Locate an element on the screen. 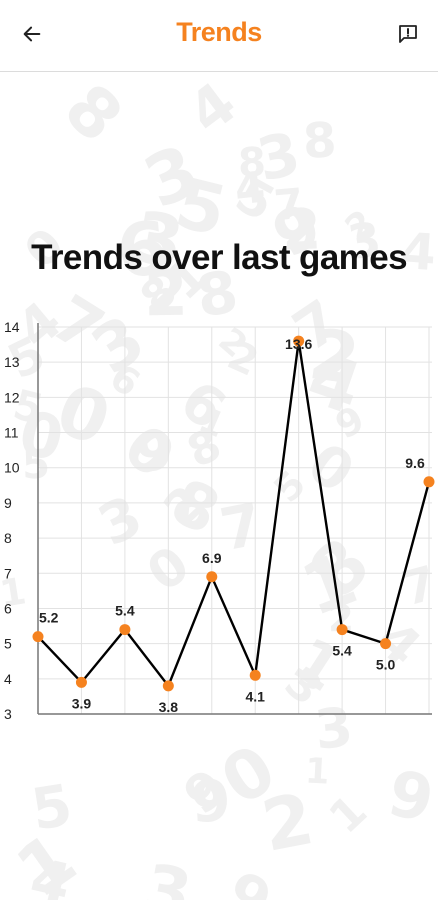 The width and height of the screenshot is (438, 900). y-tick-label: 13 is located at coordinates (12, 362).